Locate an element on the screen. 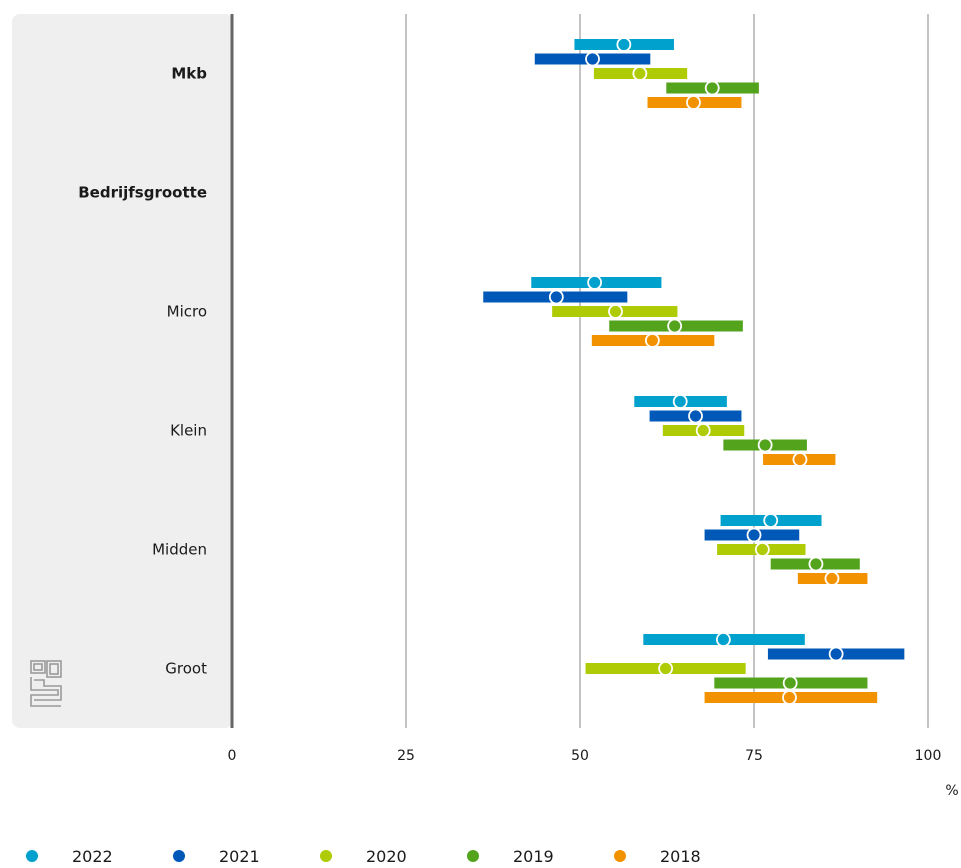 This screenshot has height=868, width=961. legend-label: 2020 is located at coordinates (386, 856).